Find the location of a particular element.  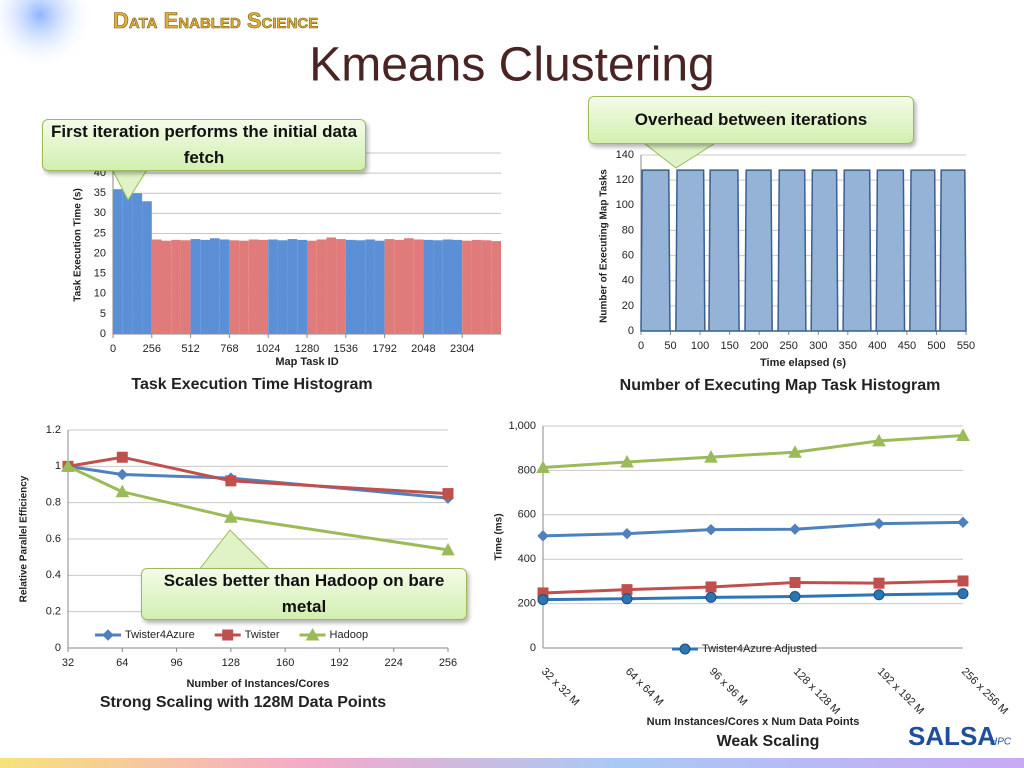

callout-tail is located at coordinates (680, 154).